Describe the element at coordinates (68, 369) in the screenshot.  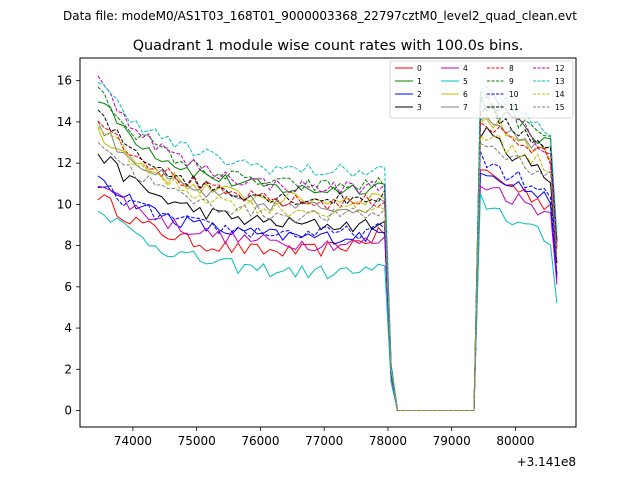
I see `y-tick-label: 2` at that location.